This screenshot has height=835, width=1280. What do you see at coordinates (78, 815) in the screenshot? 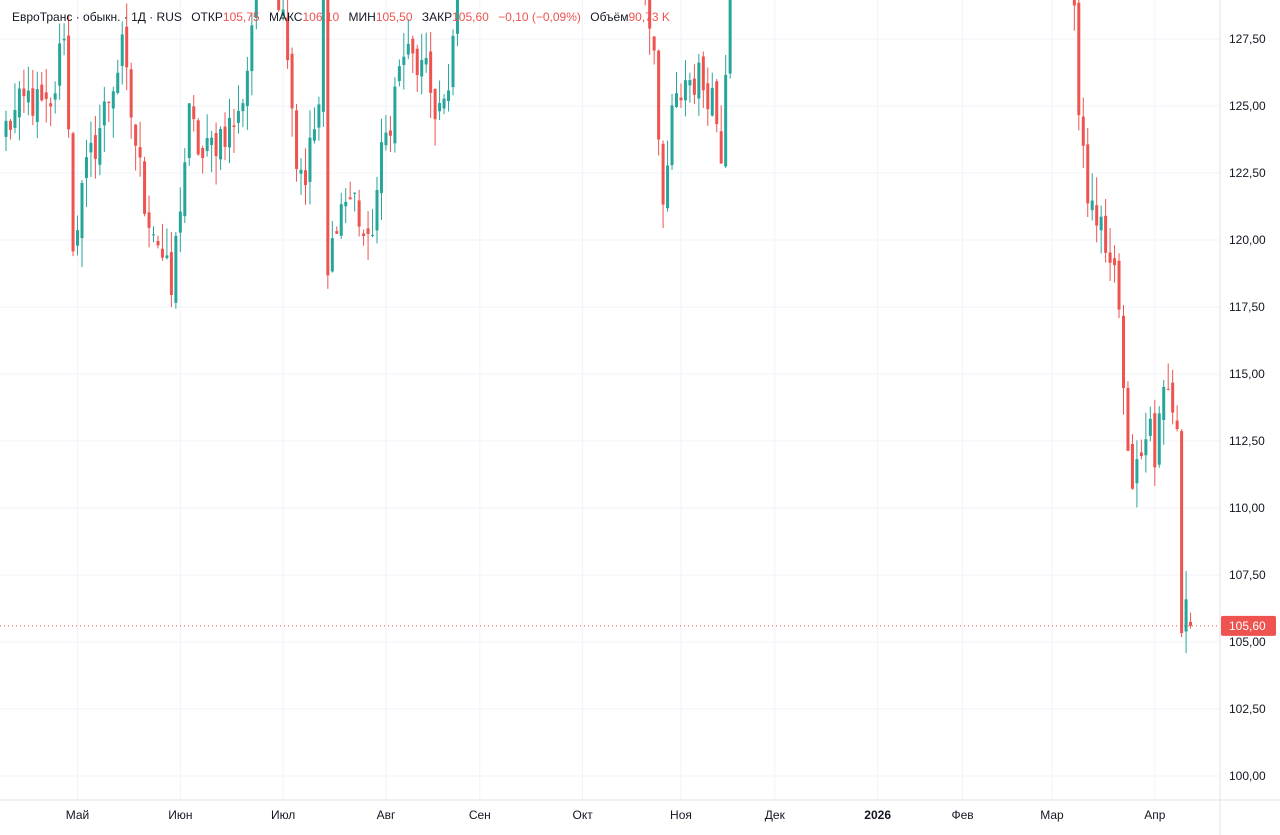
I see `time-tick-label: Май` at bounding box center [78, 815].